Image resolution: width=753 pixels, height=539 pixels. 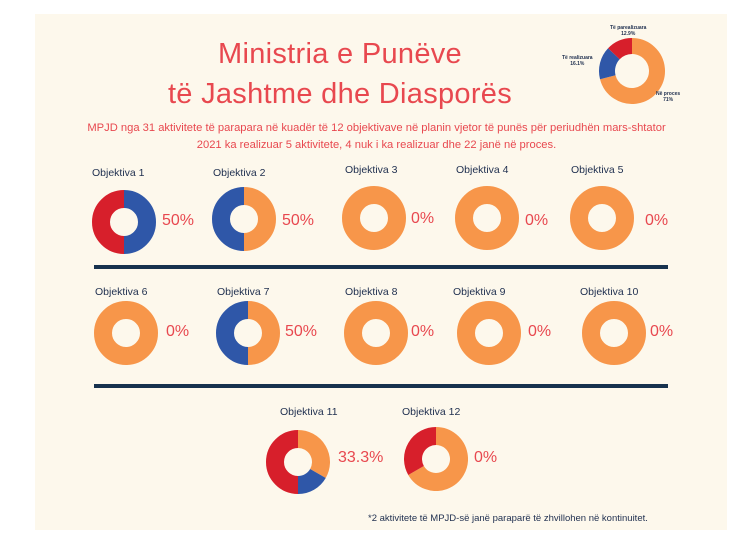 What do you see at coordinates (628, 34) in the screenshot?
I see `summary-not-realized-value: 12.9%` at bounding box center [628, 34].